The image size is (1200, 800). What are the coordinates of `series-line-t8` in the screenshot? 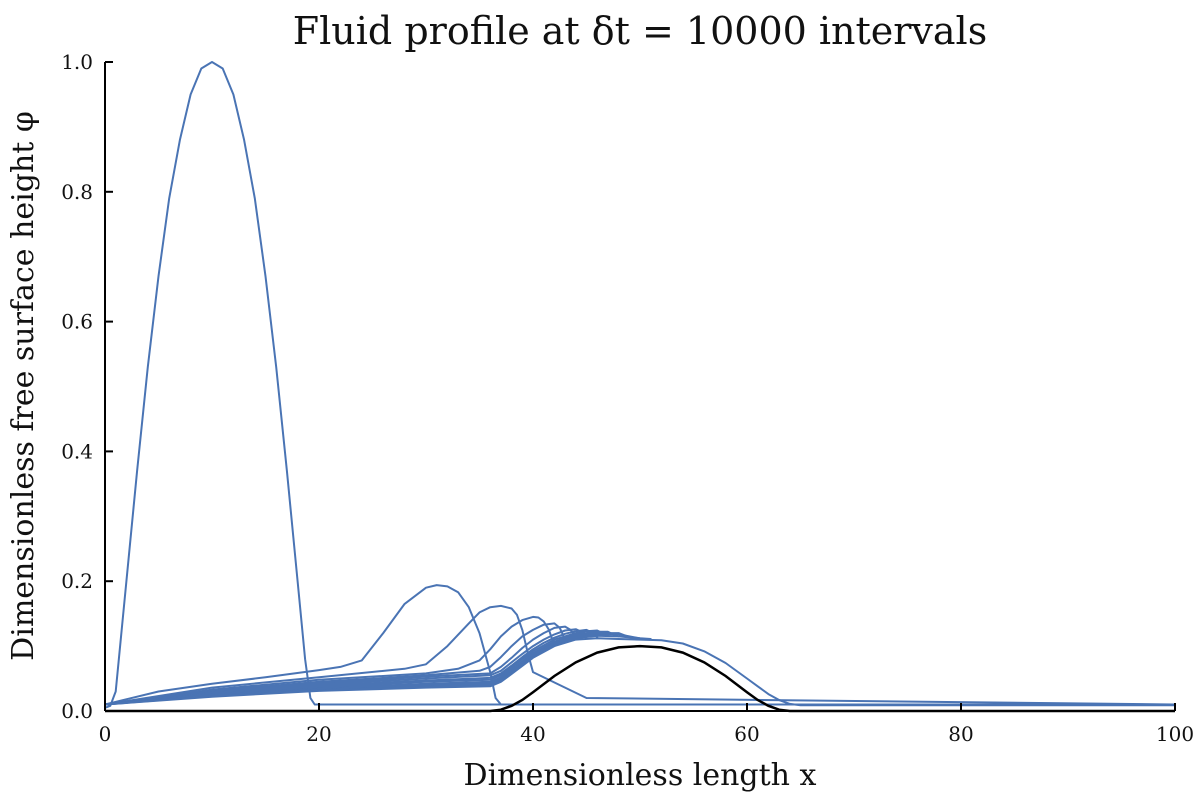 It's located at (356, 667).